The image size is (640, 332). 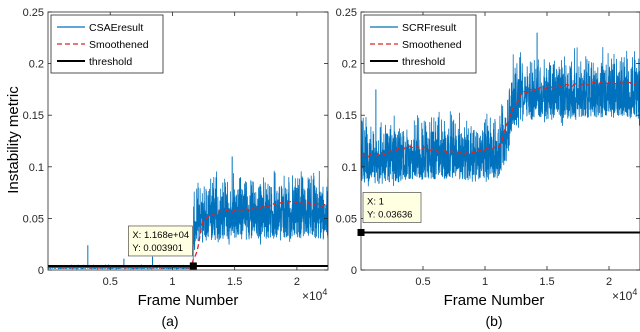 What do you see at coordinates (160, 235) in the screenshot?
I see `chart-a-datatip-x: X: 1.168e+04` at bounding box center [160, 235].